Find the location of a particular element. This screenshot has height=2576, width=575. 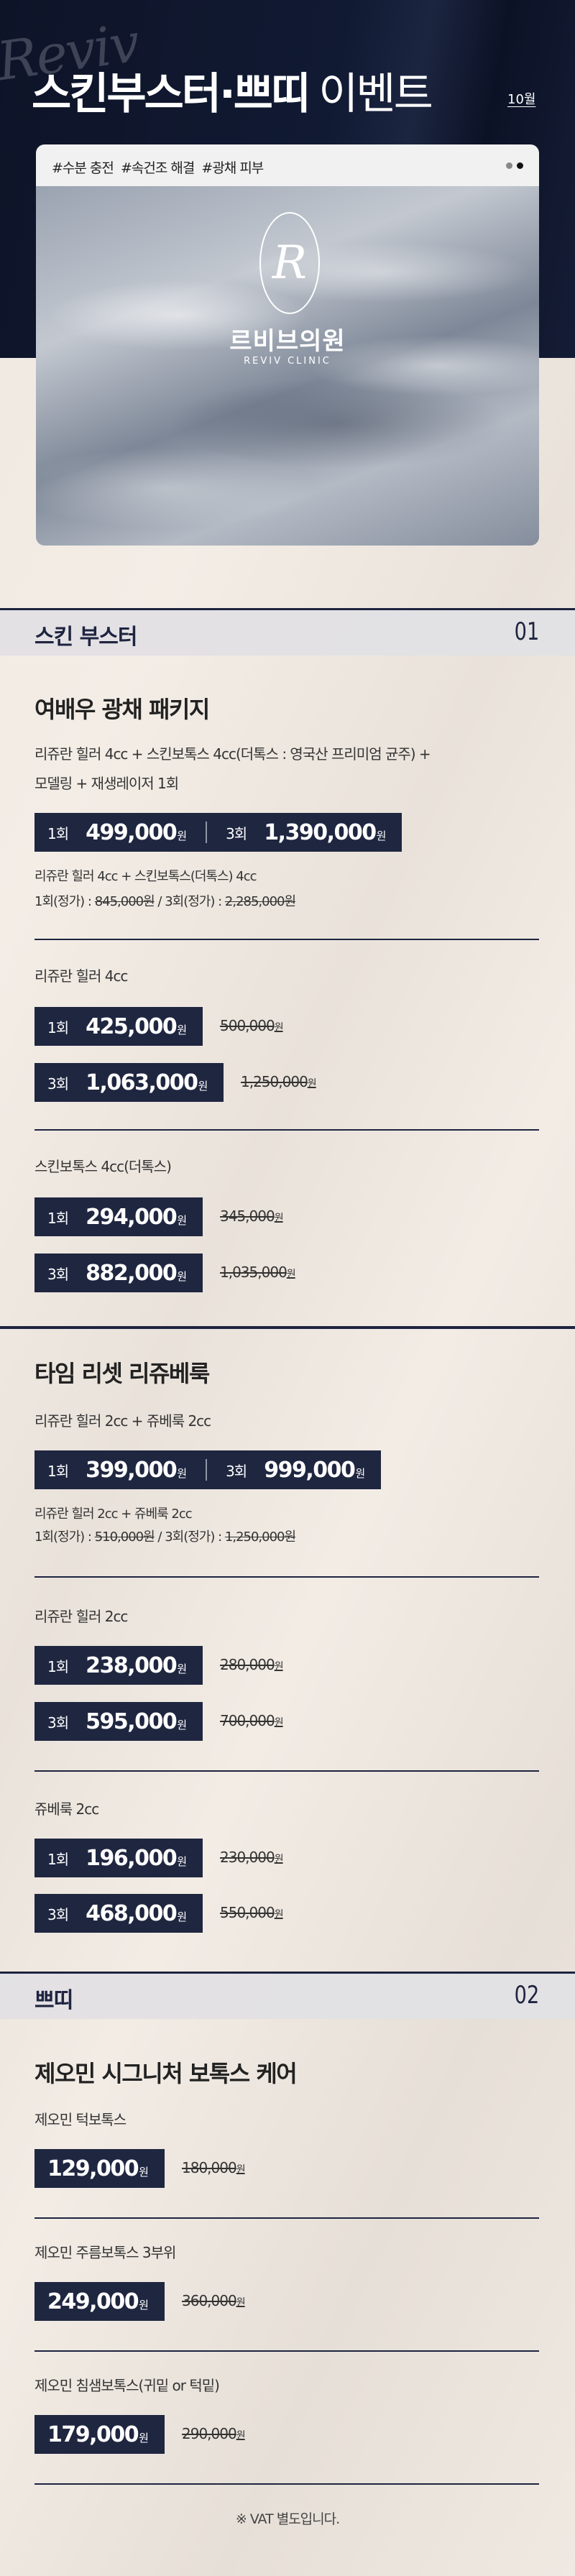

package-title: 타임 리셋 리쥬베룩 is located at coordinates (122, 1373).